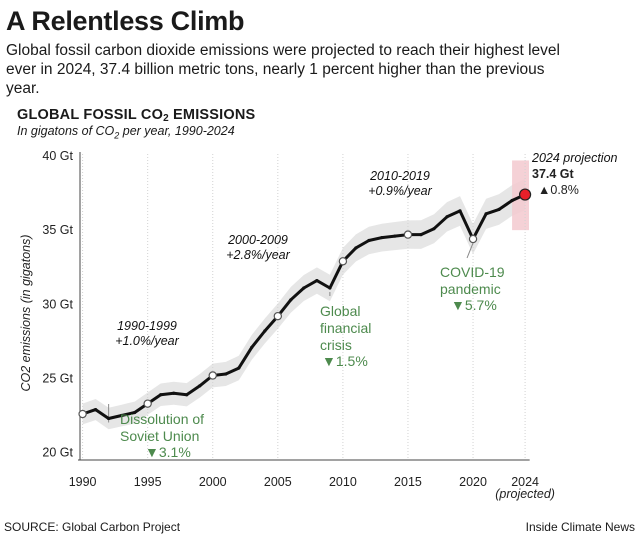 This screenshot has width=639, height=538. What do you see at coordinates (473, 482) in the screenshot?
I see `x-tick-label: 2020` at bounding box center [473, 482].